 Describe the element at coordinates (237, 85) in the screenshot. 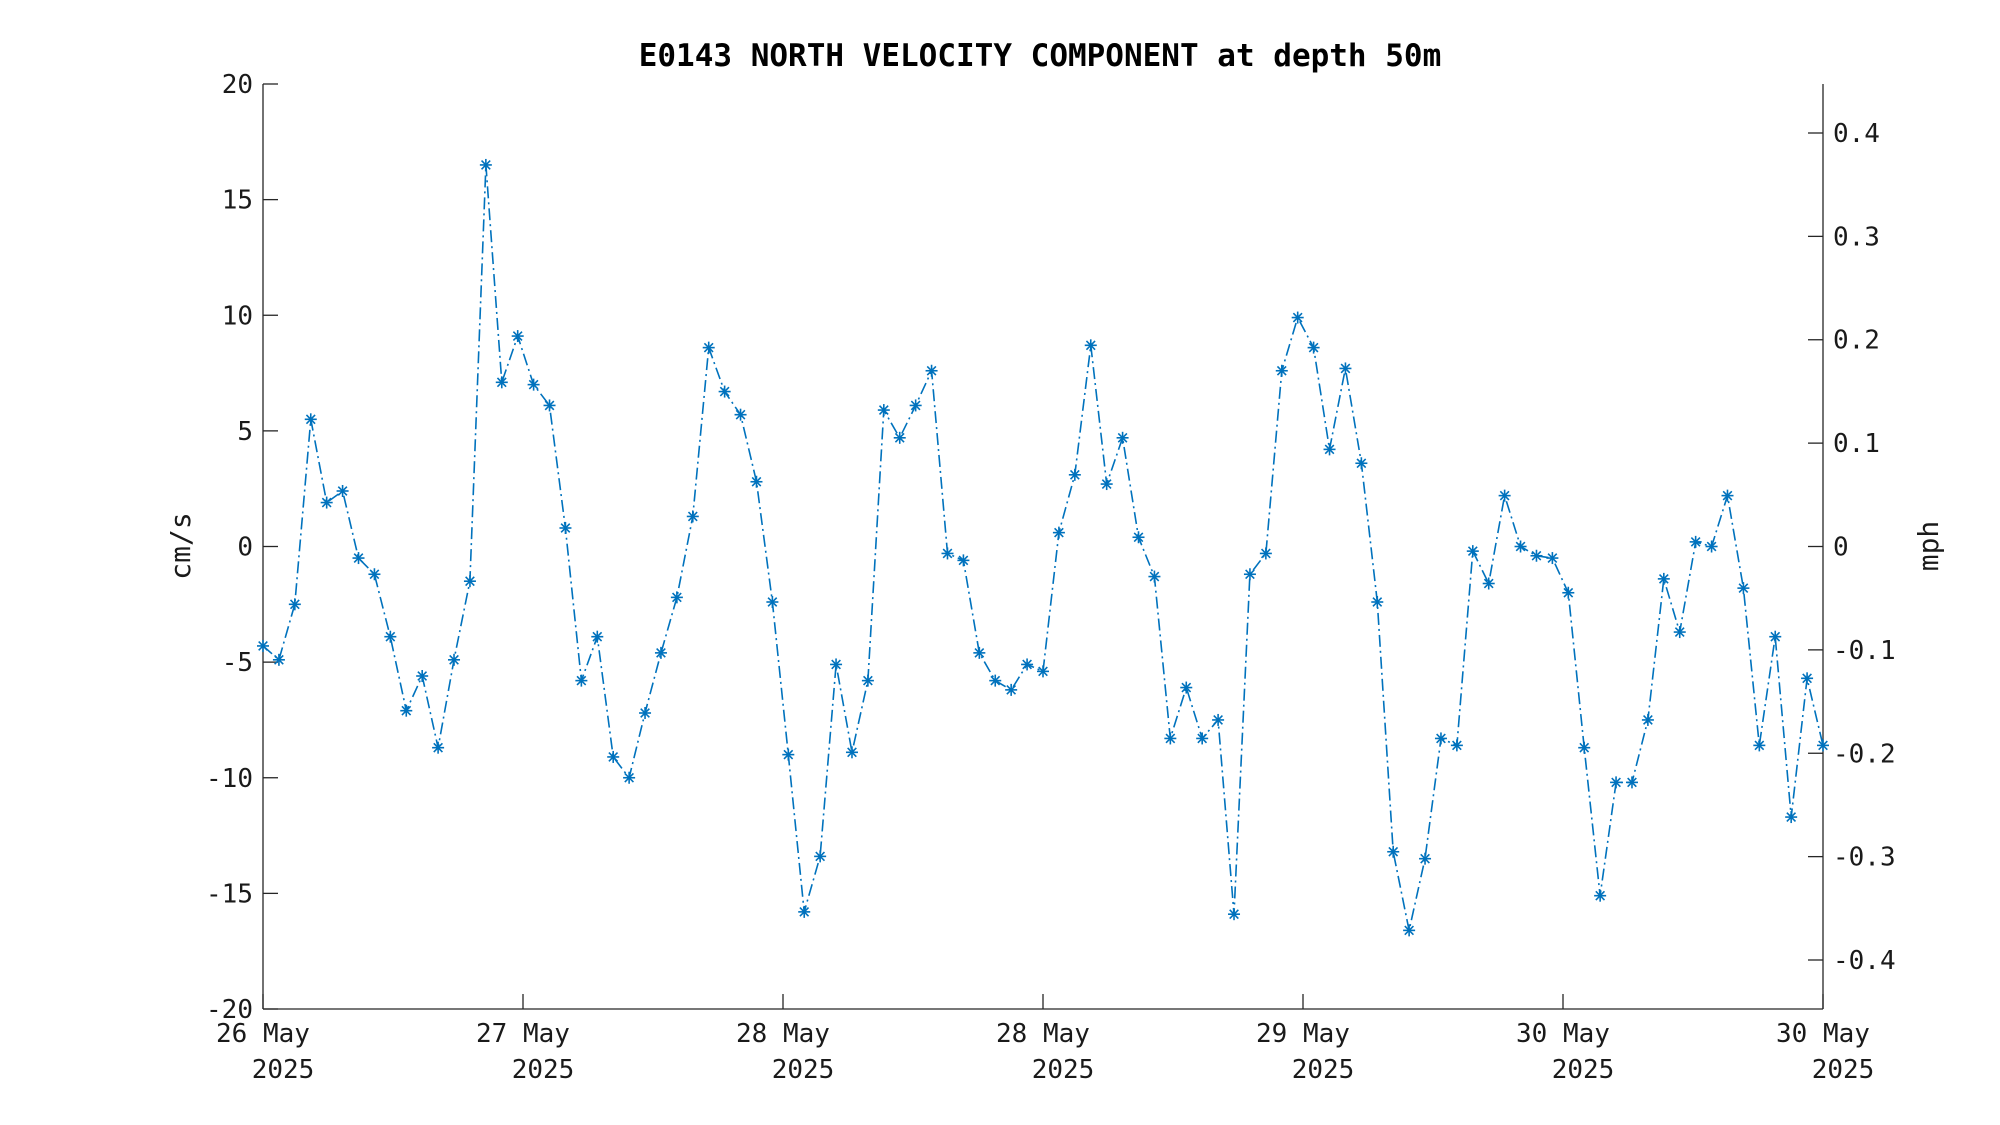

I see `left-y-tick-label: 20` at that location.